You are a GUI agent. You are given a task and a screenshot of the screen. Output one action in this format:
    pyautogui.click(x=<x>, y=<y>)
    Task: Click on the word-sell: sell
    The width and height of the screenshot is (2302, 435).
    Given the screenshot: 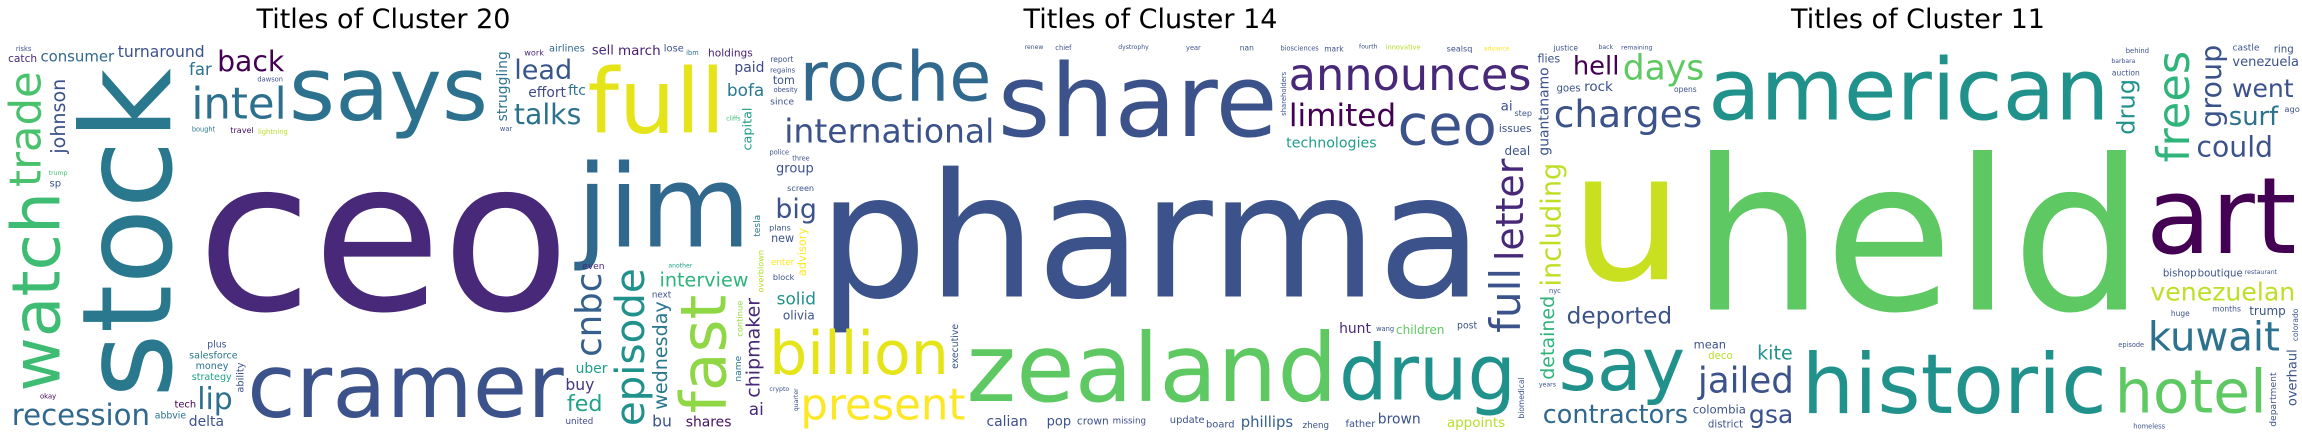 What is the action you would take?
    pyautogui.click(x=603, y=51)
    